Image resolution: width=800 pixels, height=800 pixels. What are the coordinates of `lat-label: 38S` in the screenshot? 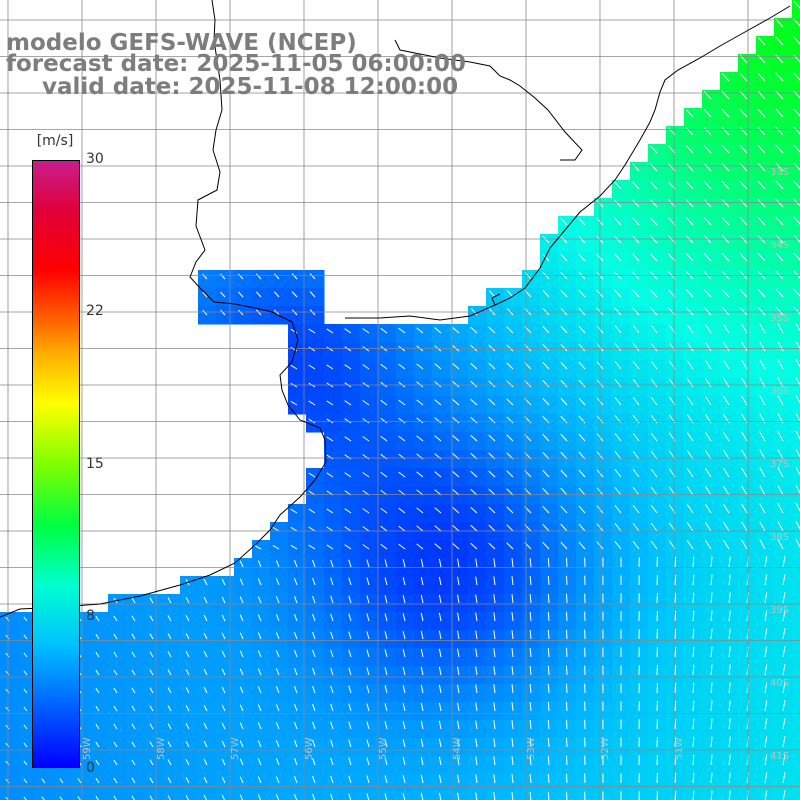 It's located at (779, 537).